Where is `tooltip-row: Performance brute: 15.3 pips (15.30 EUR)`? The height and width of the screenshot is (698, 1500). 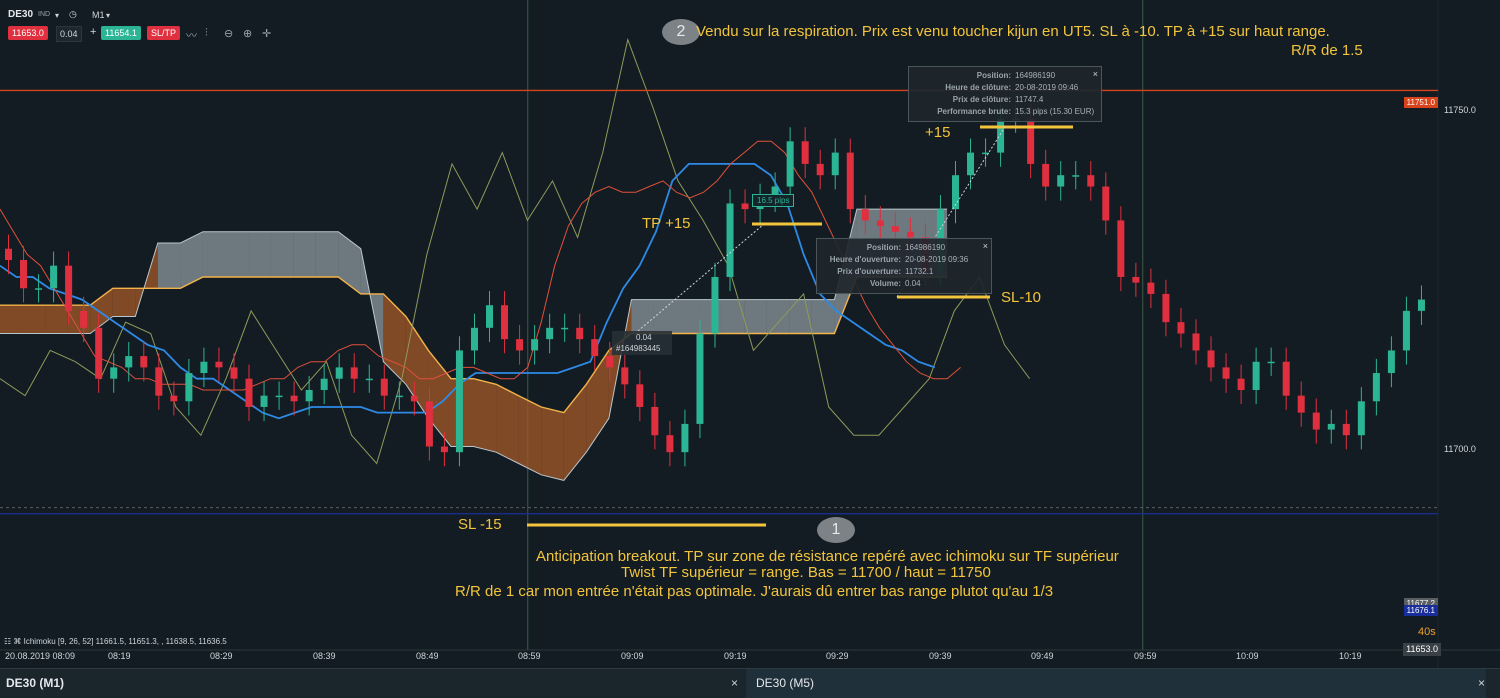
tooltip-row: Performance brute: 15.3 pips (15.30 EUR) is located at coordinates (1016, 111).